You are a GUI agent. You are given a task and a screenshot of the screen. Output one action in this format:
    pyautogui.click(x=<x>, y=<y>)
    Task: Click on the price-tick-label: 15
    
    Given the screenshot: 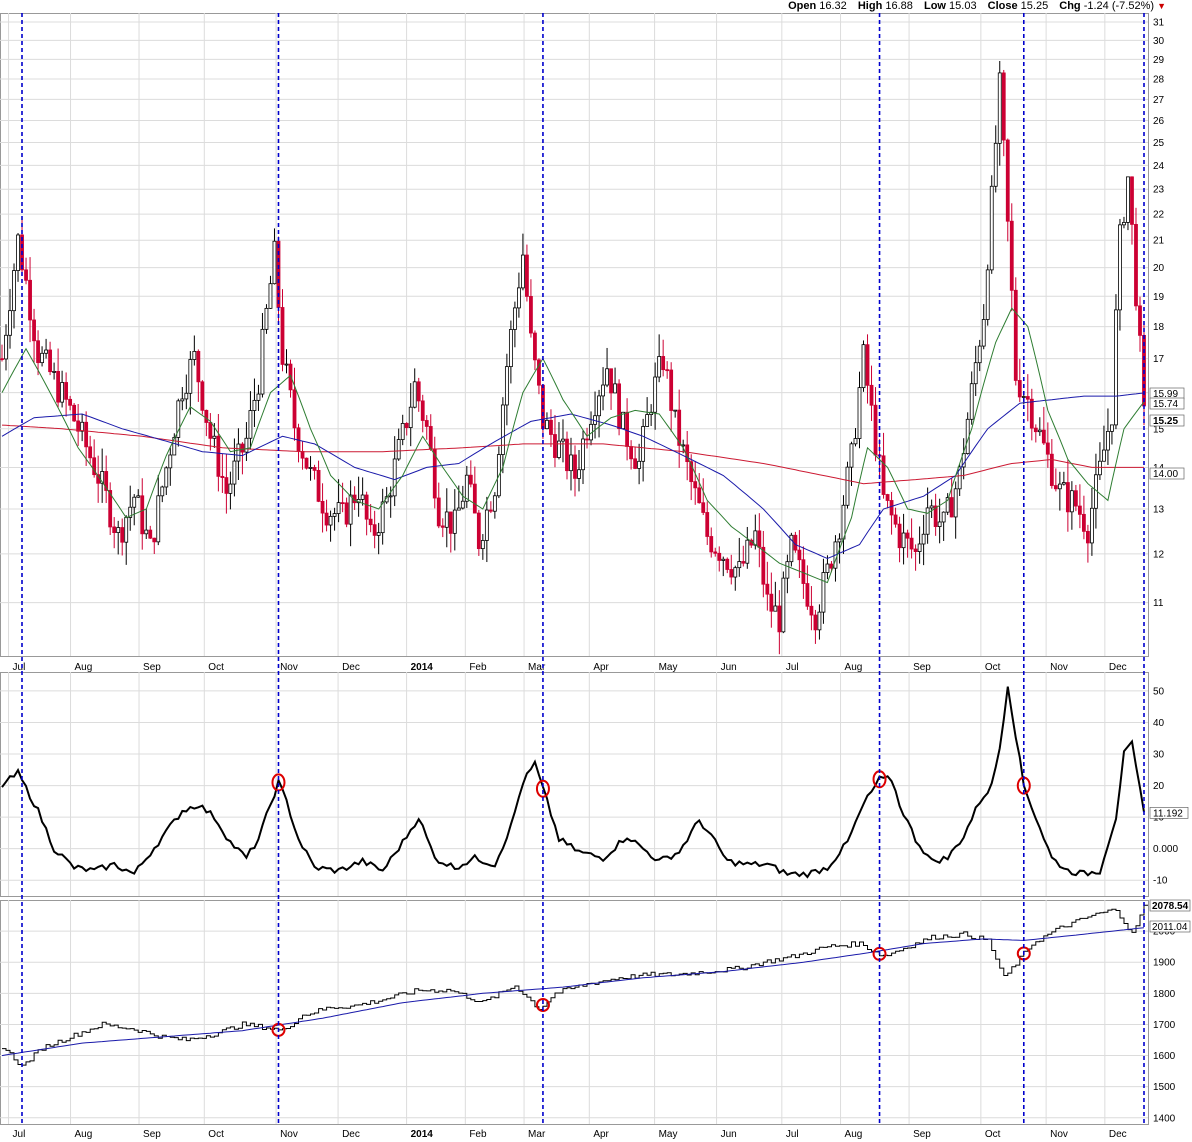 What is the action you would take?
    pyautogui.click(x=1159, y=429)
    